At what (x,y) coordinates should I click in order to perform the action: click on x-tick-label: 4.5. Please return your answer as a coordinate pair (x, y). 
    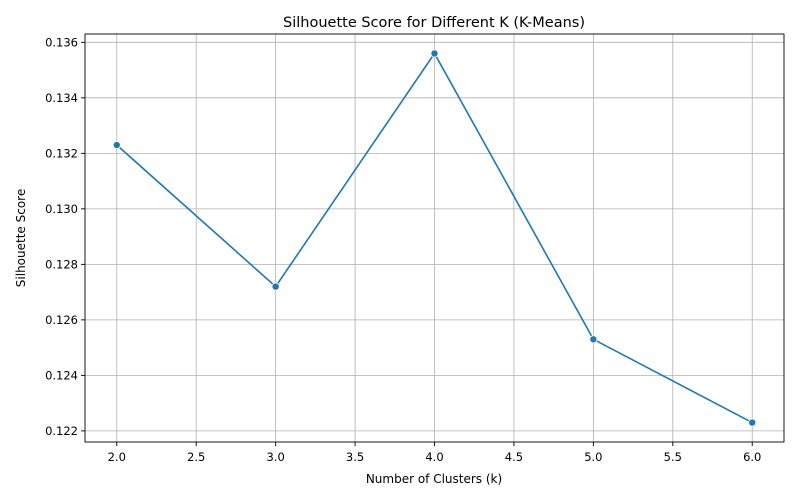
    Looking at the image, I should click on (514, 457).